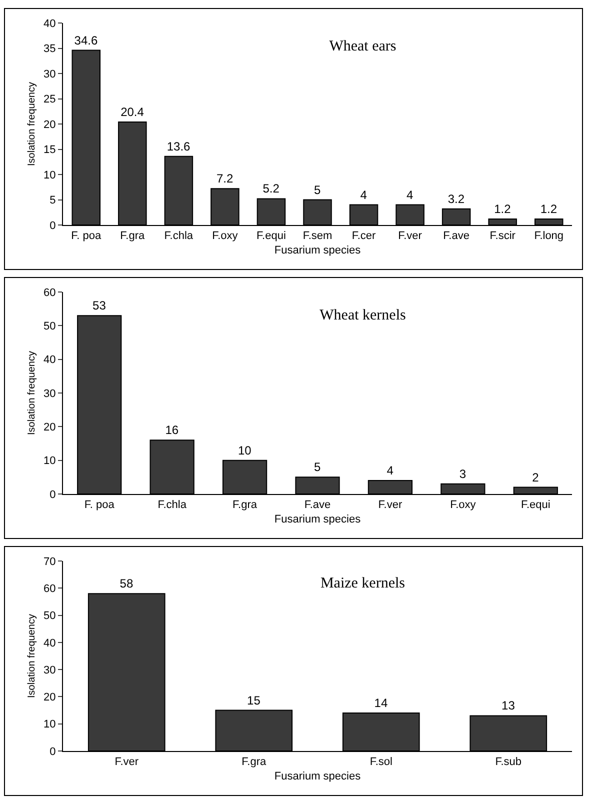  I want to click on y-tick-label: 5, so click(53, 200).